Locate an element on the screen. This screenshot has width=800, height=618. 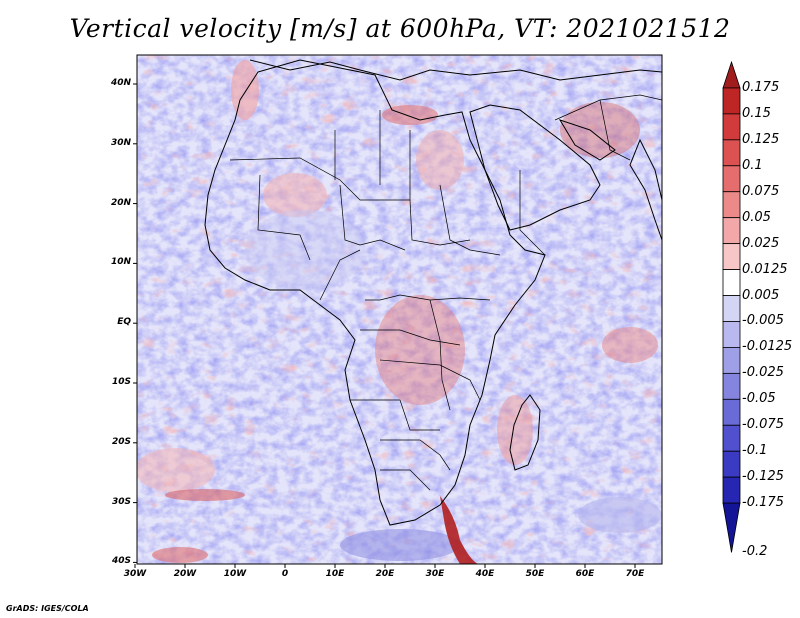
lon-label: 40E is located at coordinates (485, 574).